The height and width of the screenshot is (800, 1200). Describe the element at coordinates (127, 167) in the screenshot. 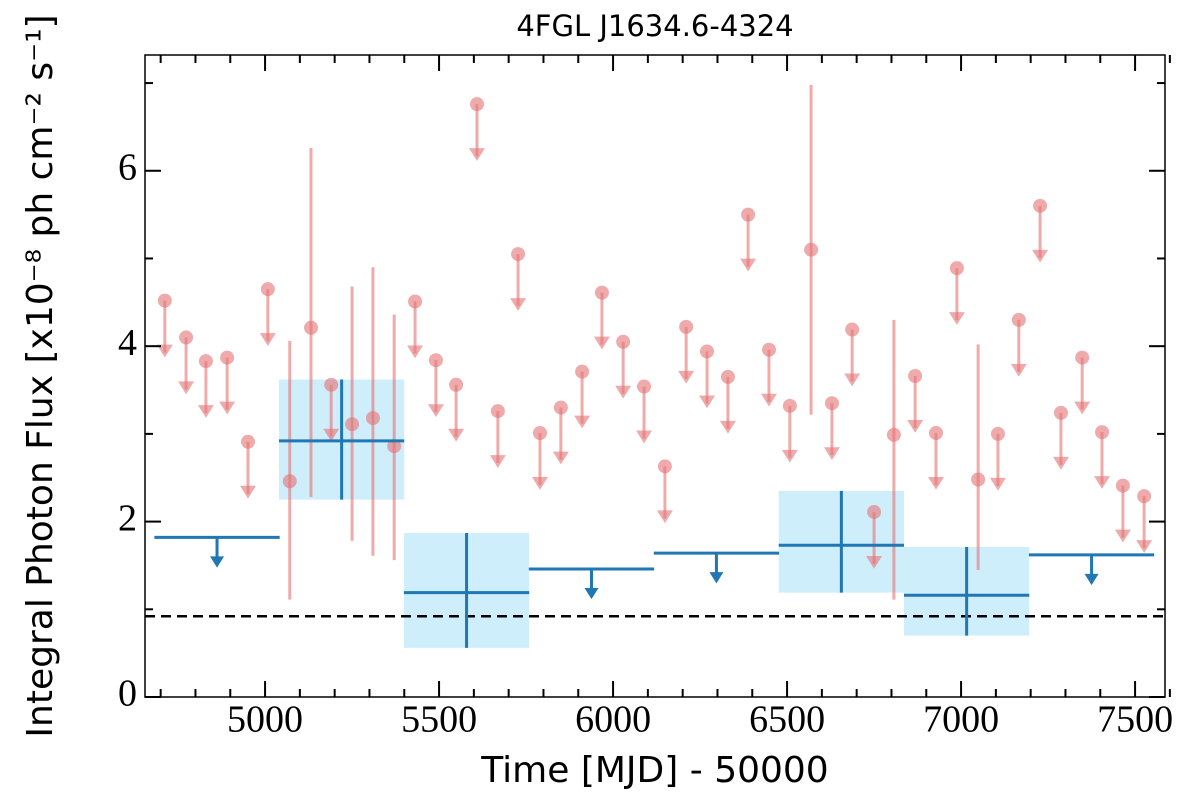

I see `y-tick-label: 6` at that location.